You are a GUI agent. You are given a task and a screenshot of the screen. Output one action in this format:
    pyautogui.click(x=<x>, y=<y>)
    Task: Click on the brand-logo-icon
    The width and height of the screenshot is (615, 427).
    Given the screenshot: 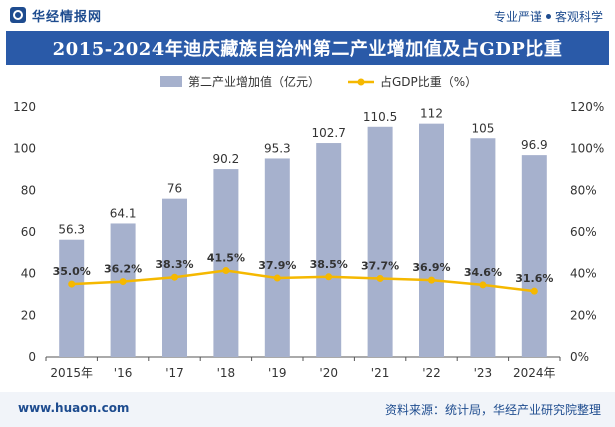 What is the action you would take?
    pyautogui.click(x=18, y=15)
    